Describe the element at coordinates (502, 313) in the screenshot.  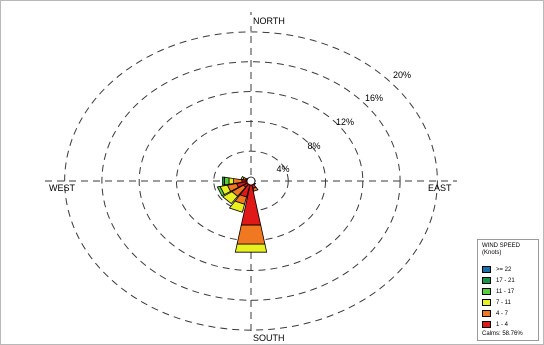
I see `legend-label: 4 - 7` at that location.